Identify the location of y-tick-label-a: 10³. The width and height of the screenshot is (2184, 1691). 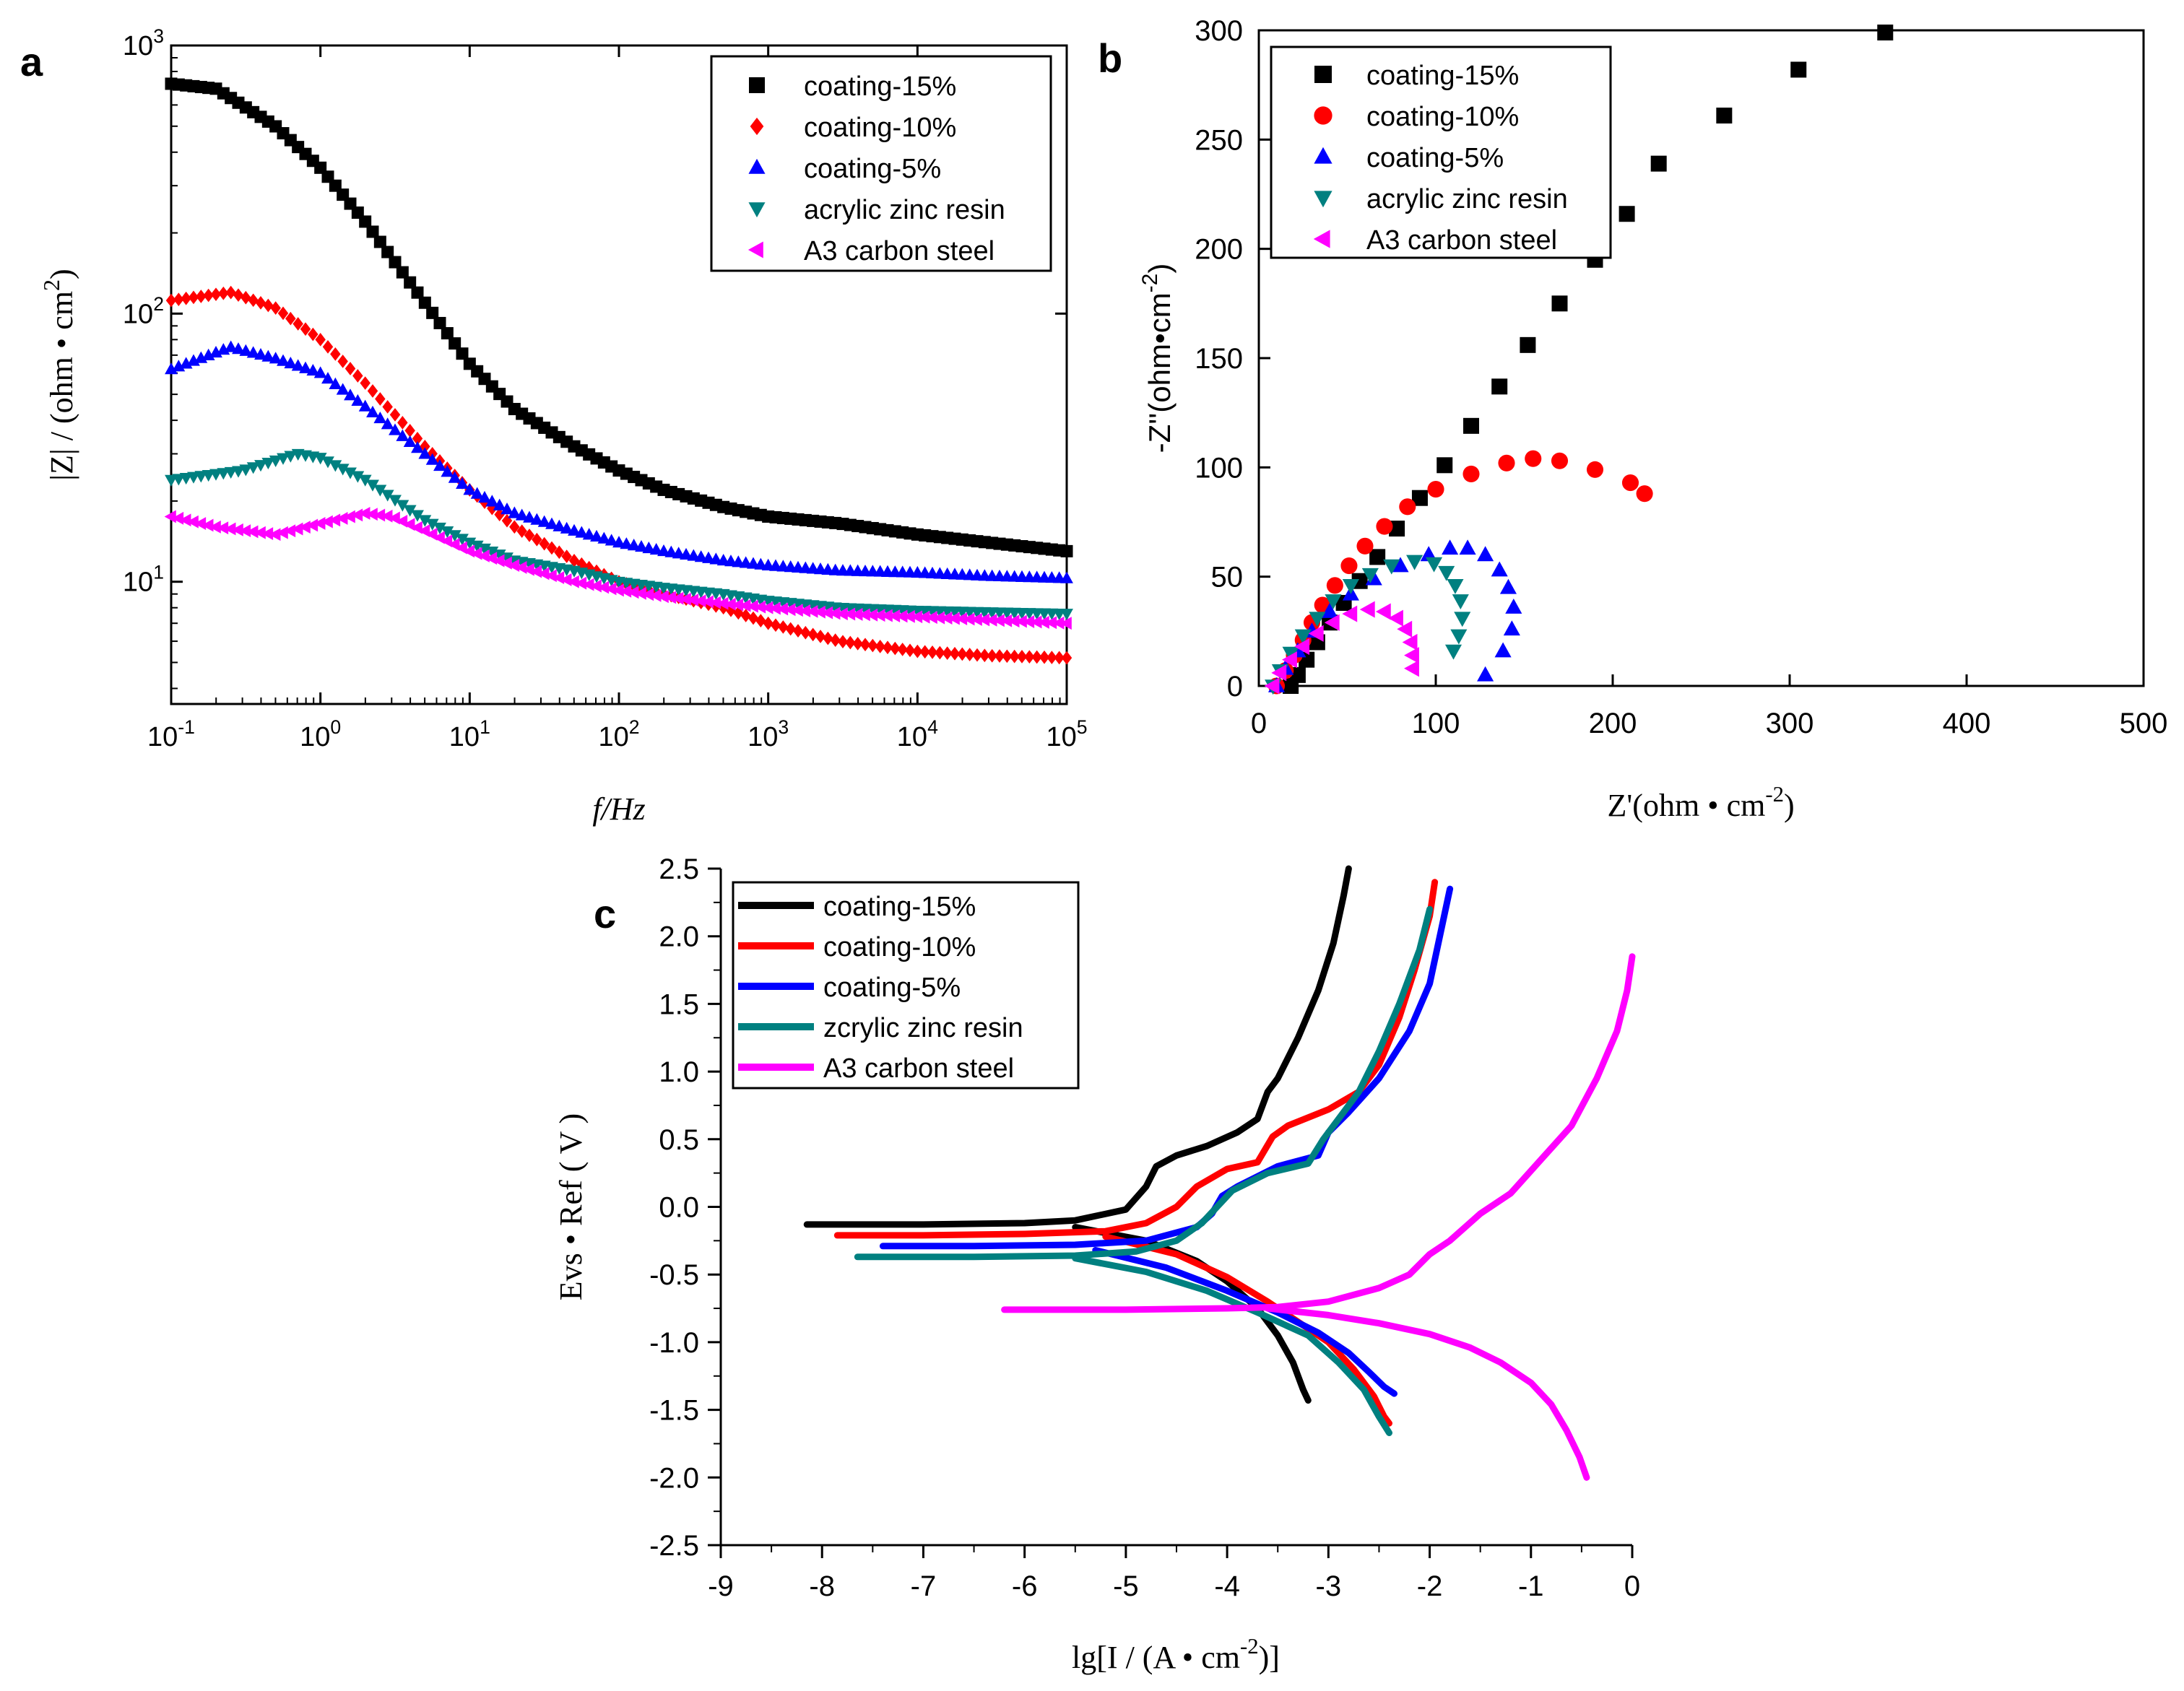
(143, 43).